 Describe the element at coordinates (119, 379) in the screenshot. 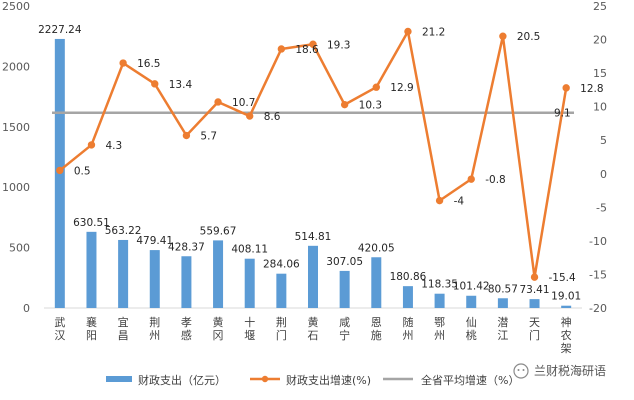

I see `legend-bar-swatch` at that location.